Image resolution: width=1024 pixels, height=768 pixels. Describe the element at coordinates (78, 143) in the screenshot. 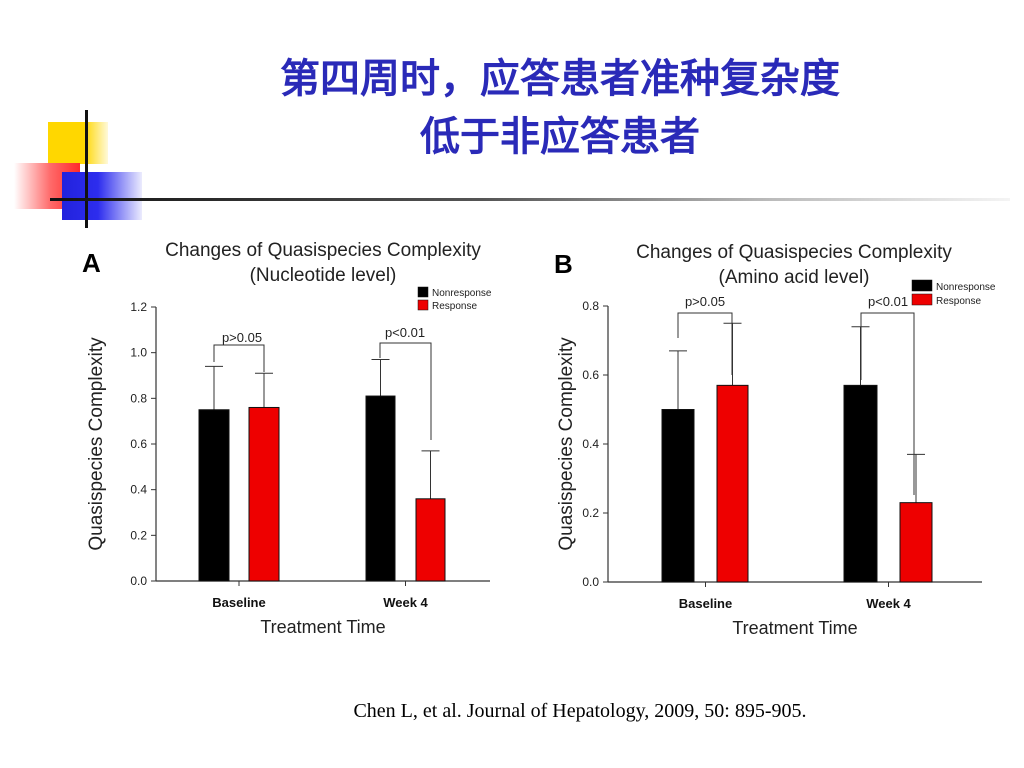

I see `decor-yellow-square` at that location.